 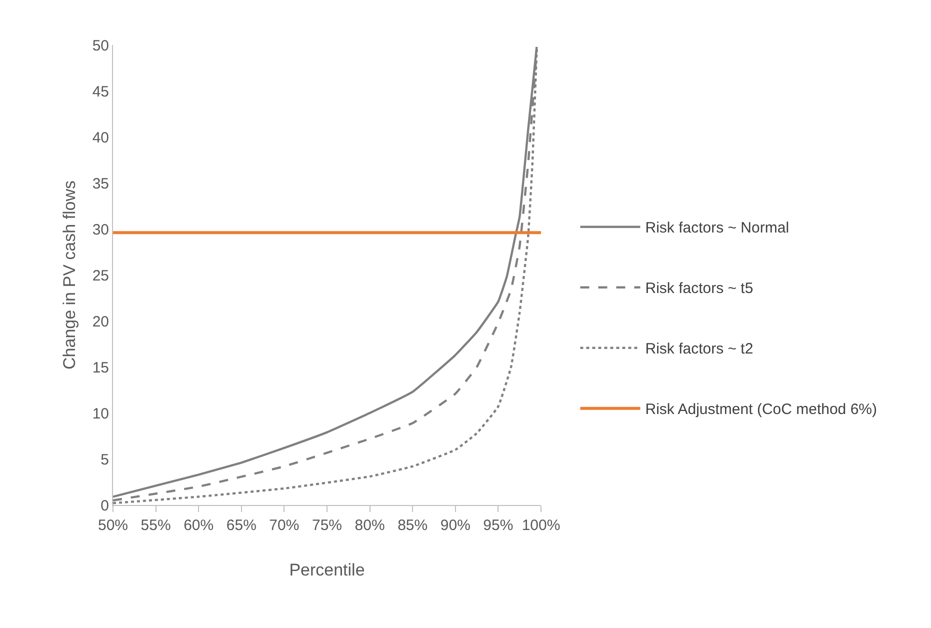 What do you see at coordinates (113, 525) in the screenshot?
I see `x-tick-label: 50%` at bounding box center [113, 525].